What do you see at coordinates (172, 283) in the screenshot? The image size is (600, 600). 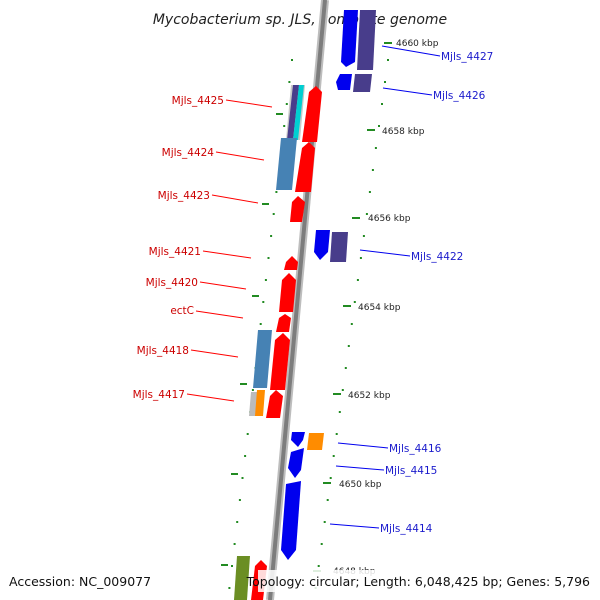 I see `gene-label-mjls-4420: Mjls_4420` at bounding box center [172, 283].